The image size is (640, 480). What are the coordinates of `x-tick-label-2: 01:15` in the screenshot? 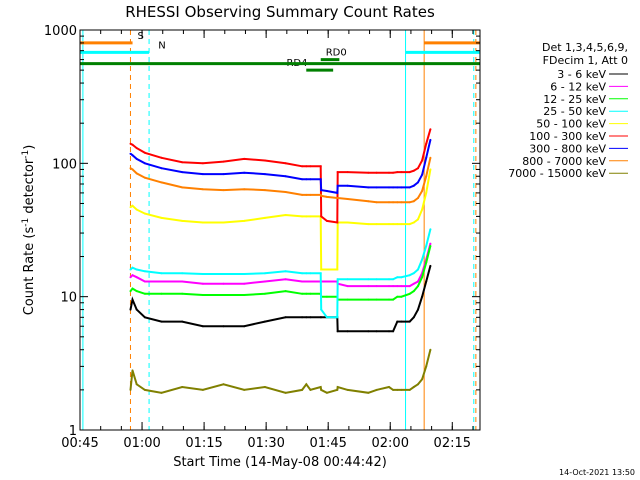 It's located at (203, 443).